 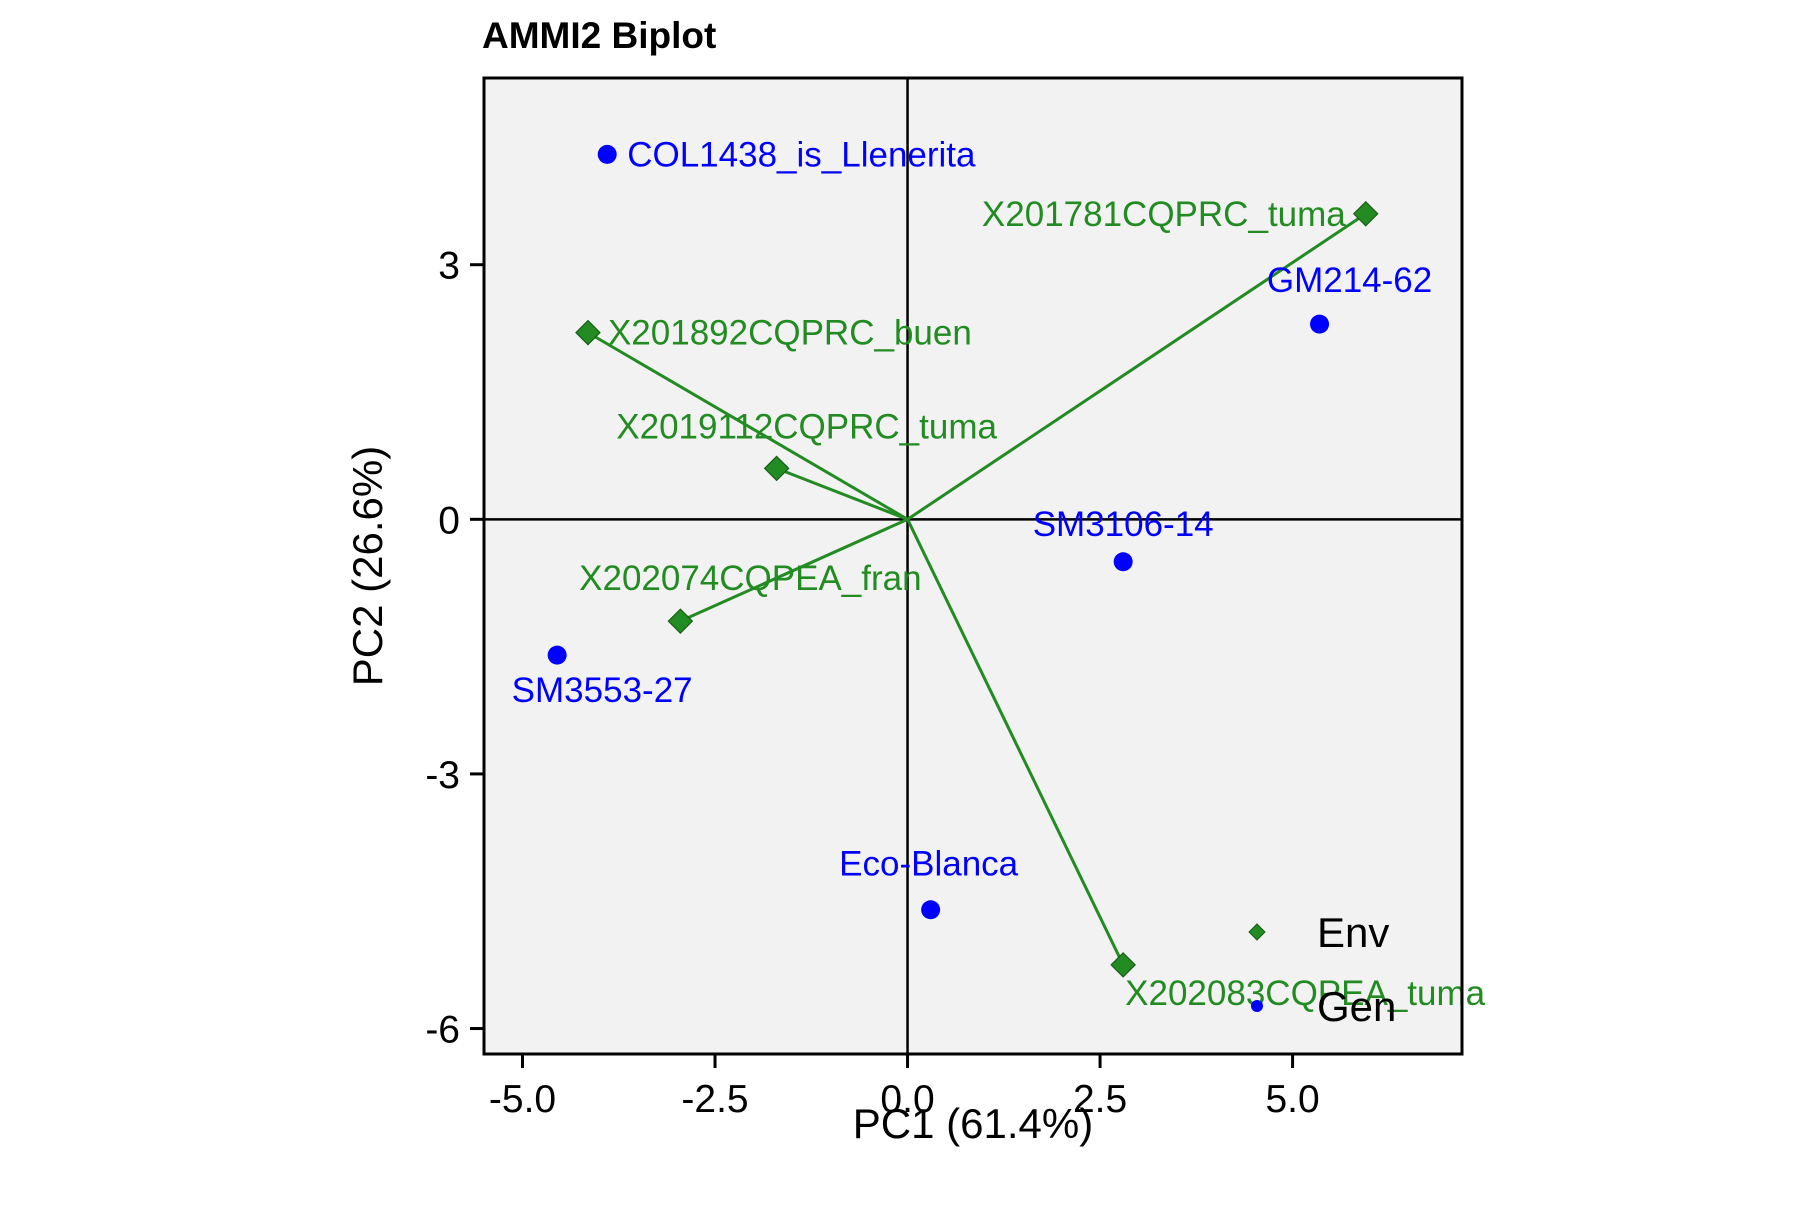 I want to click on y-tick-label: 0, so click(x=449, y=520).